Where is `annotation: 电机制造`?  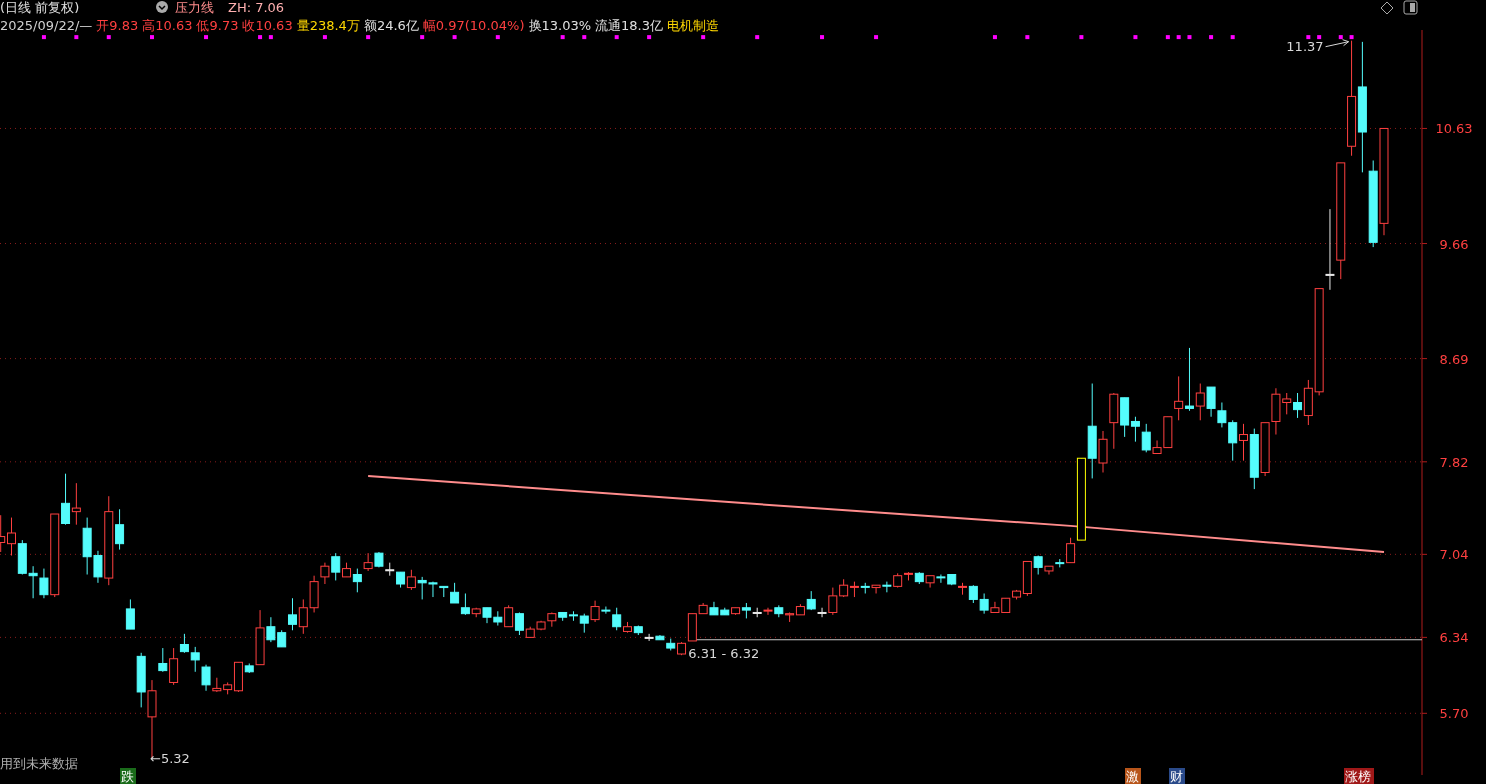
annotation: 电机制造 is located at coordinates (693, 25).